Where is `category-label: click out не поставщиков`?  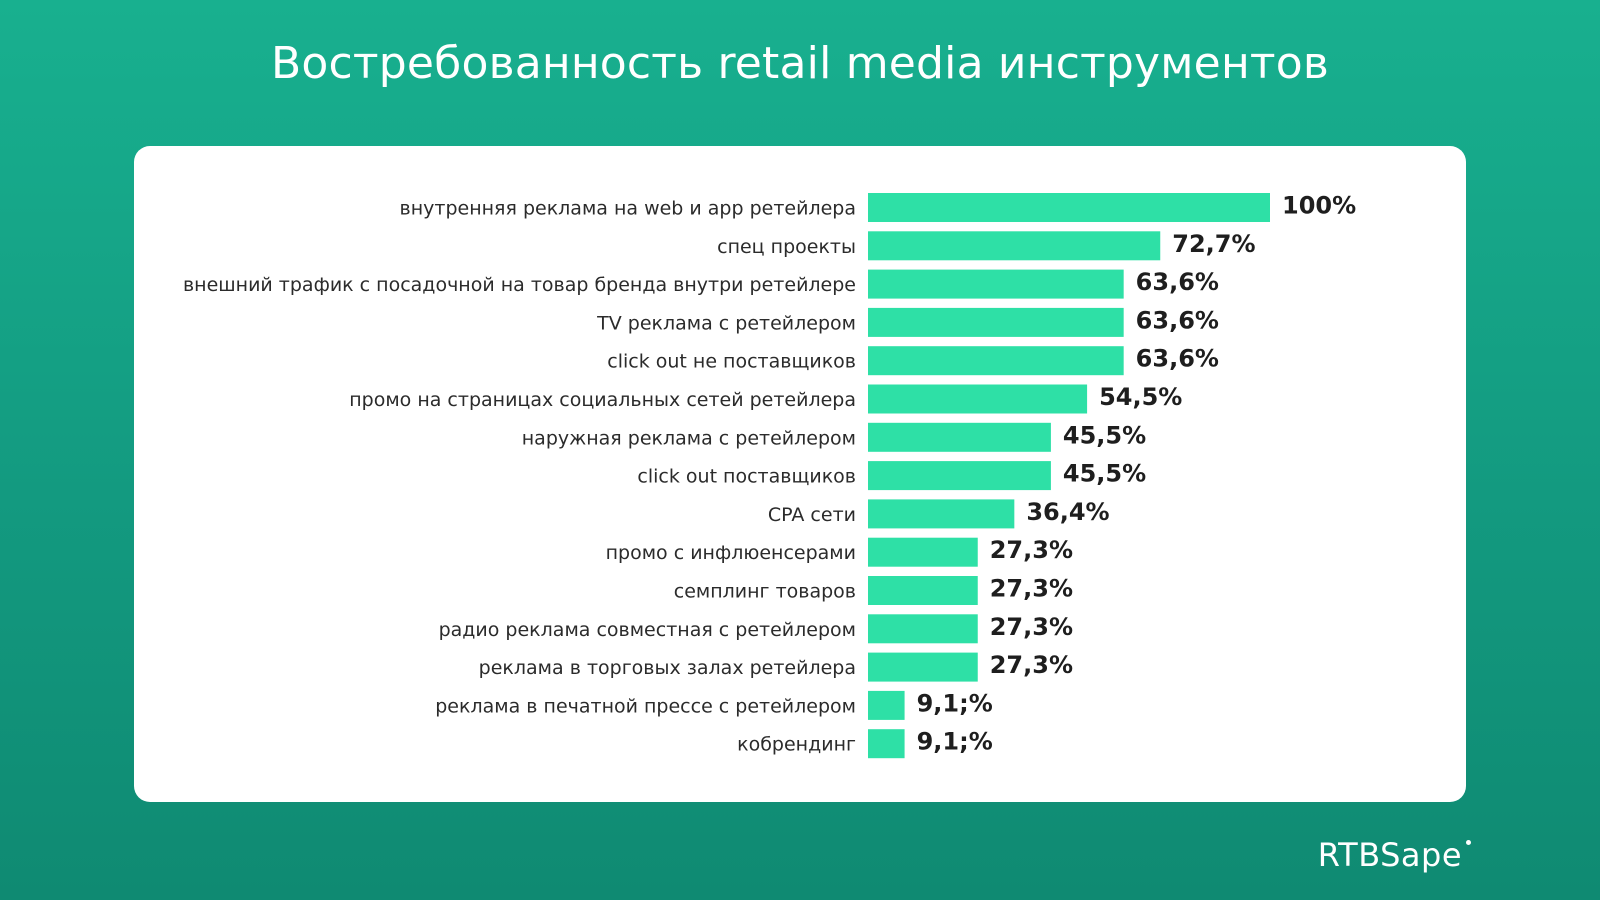 category-label: click out не поставщиков is located at coordinates (731, 362).